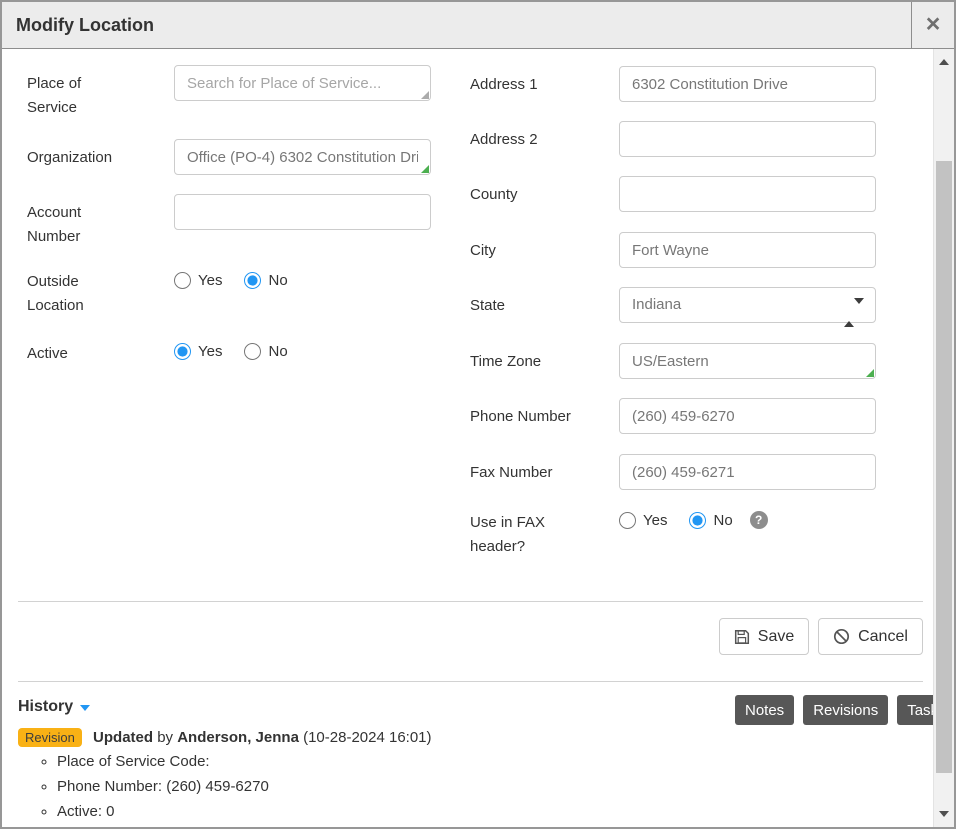 The image size is (956, 829). What do you see at coordinates (55, 293) in the screenshot?
I see `outside-location-label: Outside Location` at bounding box center [55, 293].